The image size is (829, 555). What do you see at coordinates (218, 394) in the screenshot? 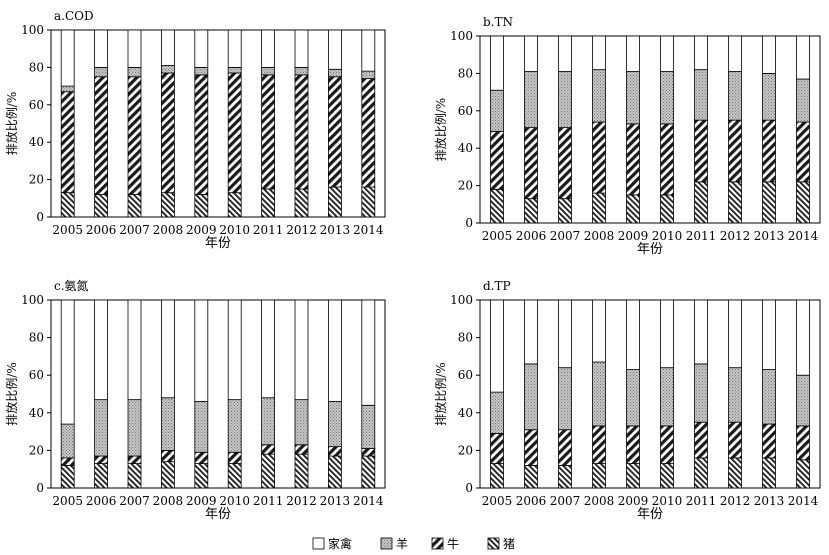
I see `plot-frame` at bounding box center [218, 394].